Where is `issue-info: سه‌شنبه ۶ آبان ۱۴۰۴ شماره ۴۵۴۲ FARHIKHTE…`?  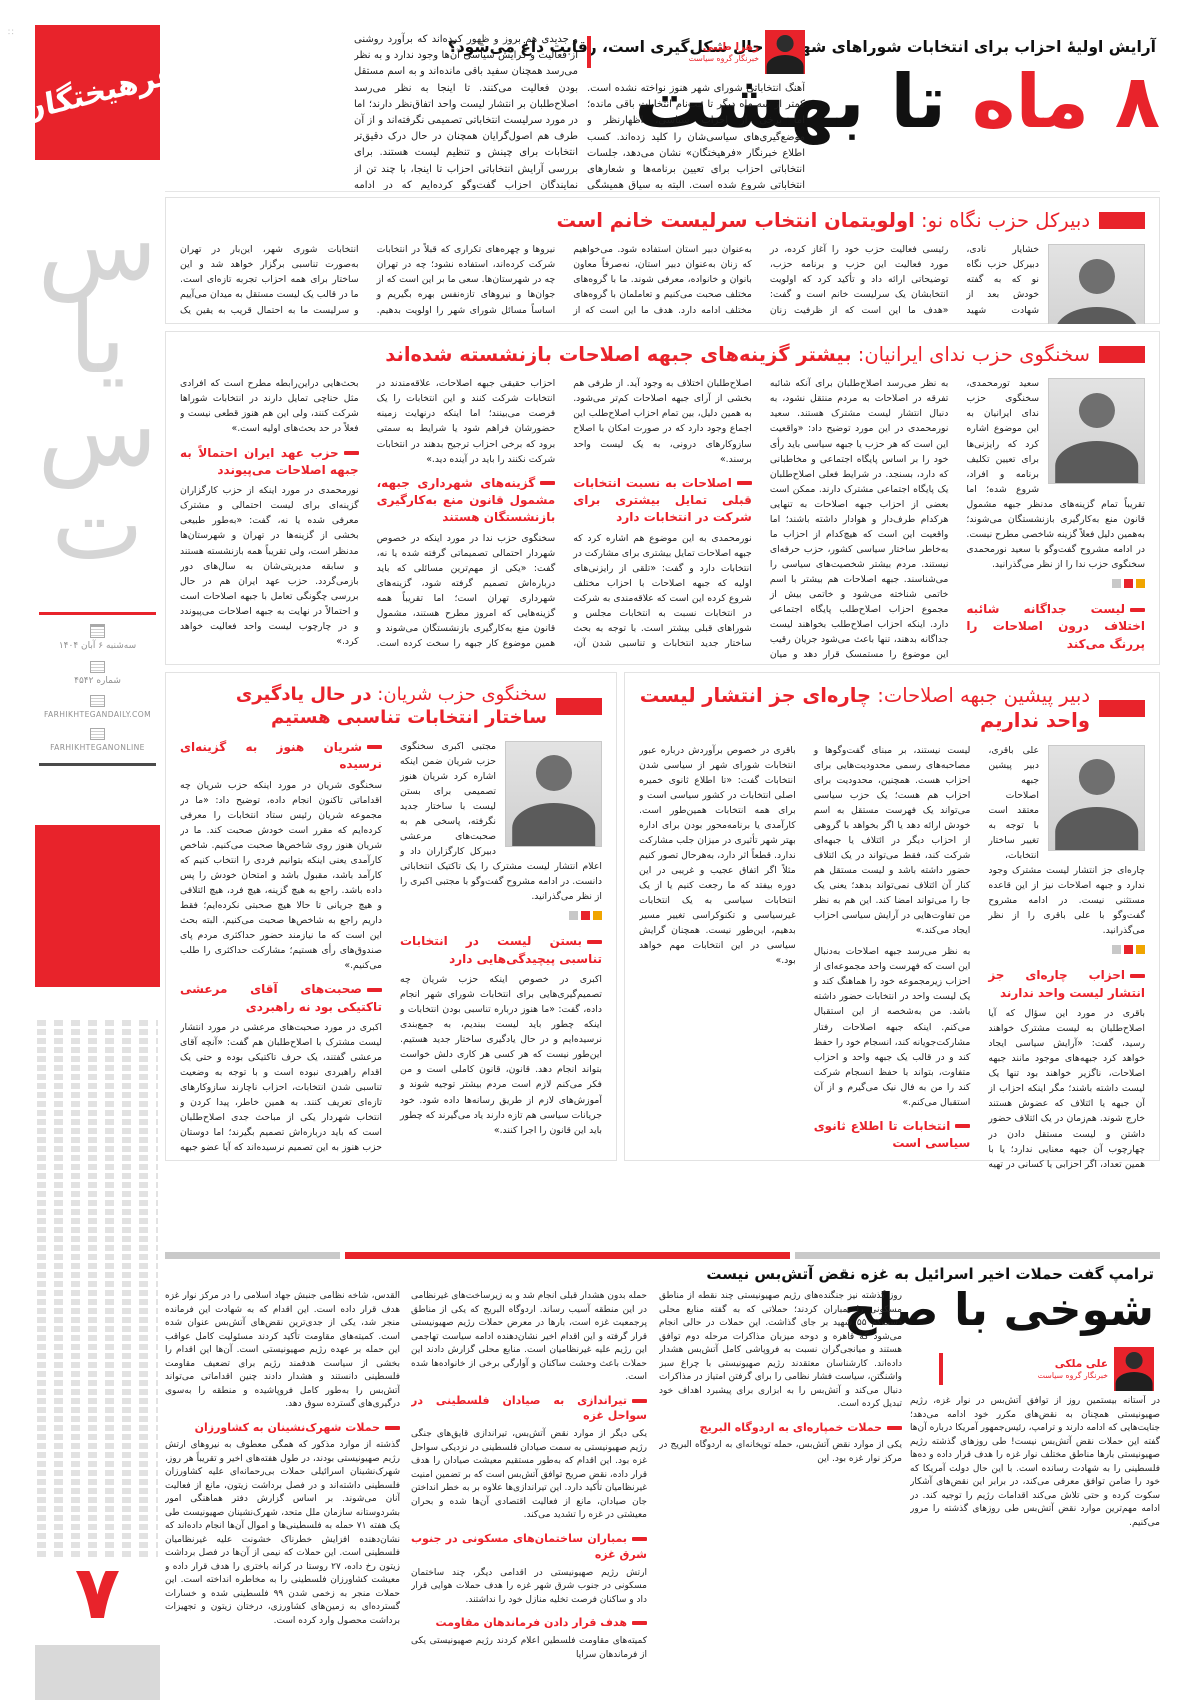 issue-info: سه‌شنبه ۶ آبان ۱۴۰۴ شماره ۴۵۴۲ FARHIKHTE… is located at coordinates (97, 689).